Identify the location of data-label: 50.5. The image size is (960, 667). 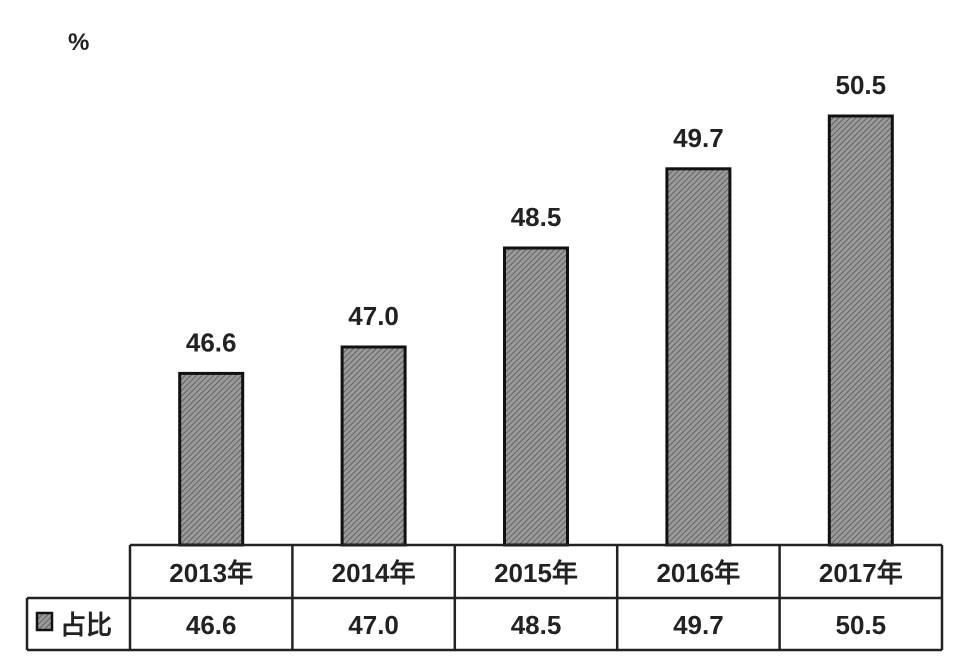
(860, 85).